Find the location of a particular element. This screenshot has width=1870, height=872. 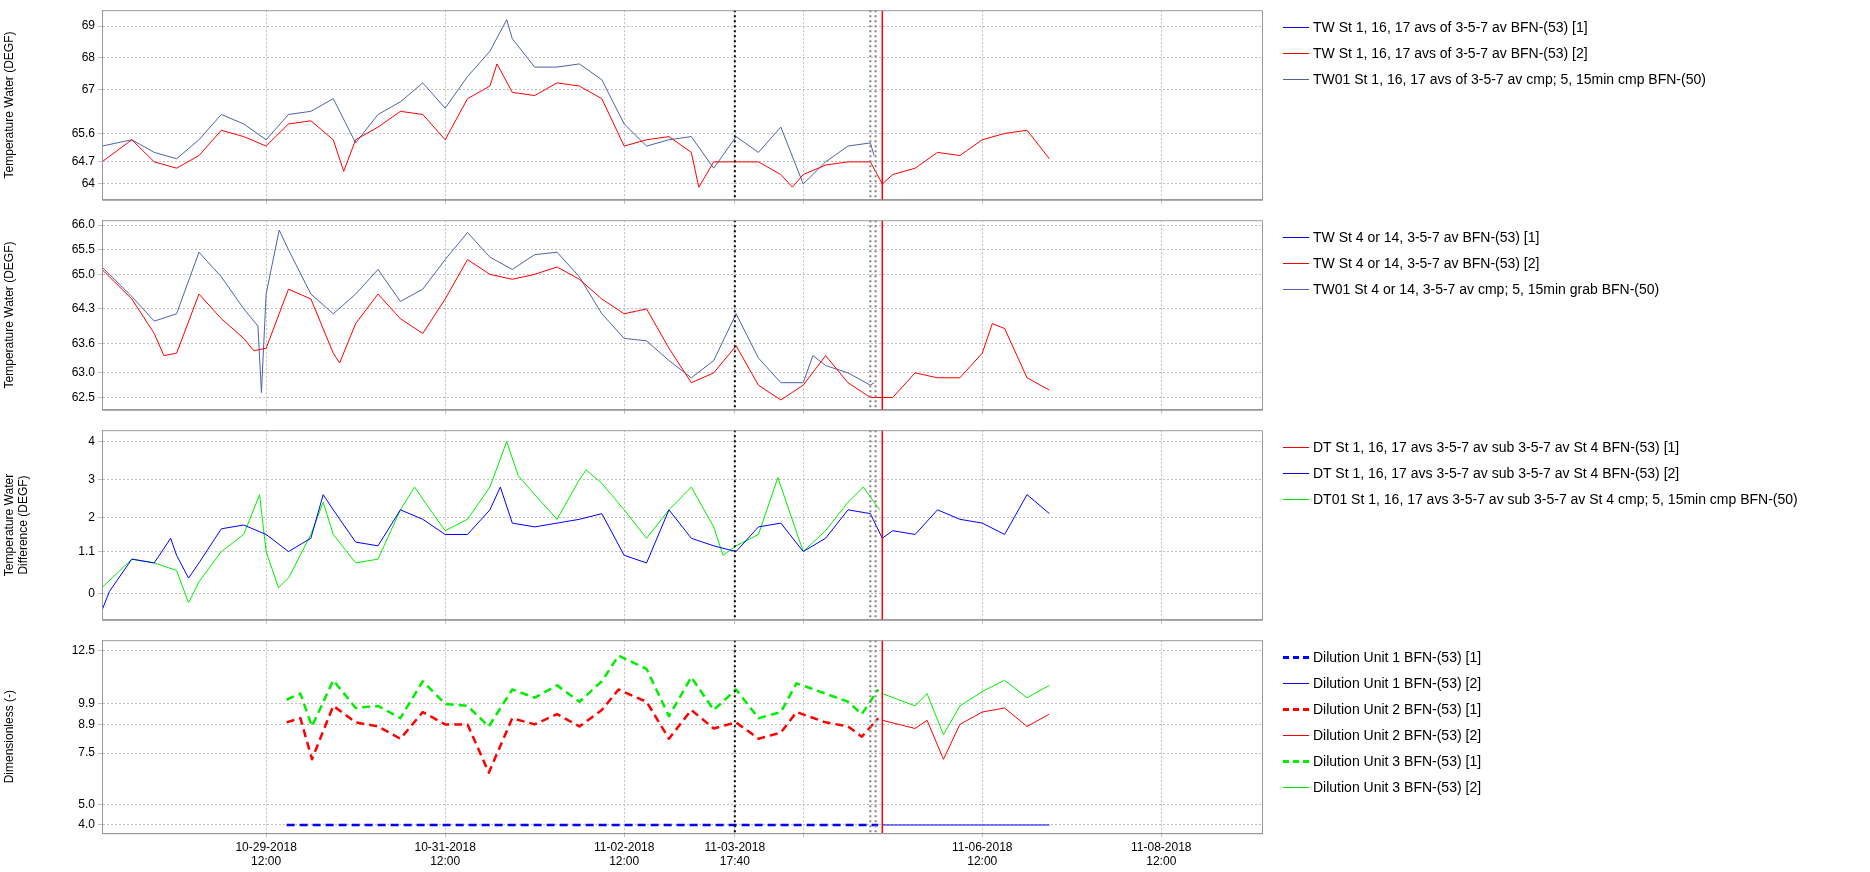

y-tick-label: 9.9 is located at coordinates (87, 703).